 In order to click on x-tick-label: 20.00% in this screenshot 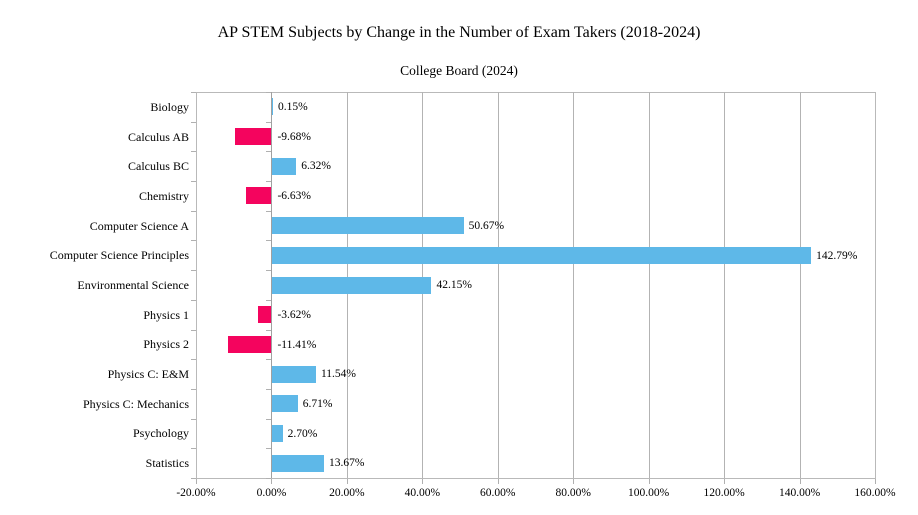, I will do `click(347, 493)`.